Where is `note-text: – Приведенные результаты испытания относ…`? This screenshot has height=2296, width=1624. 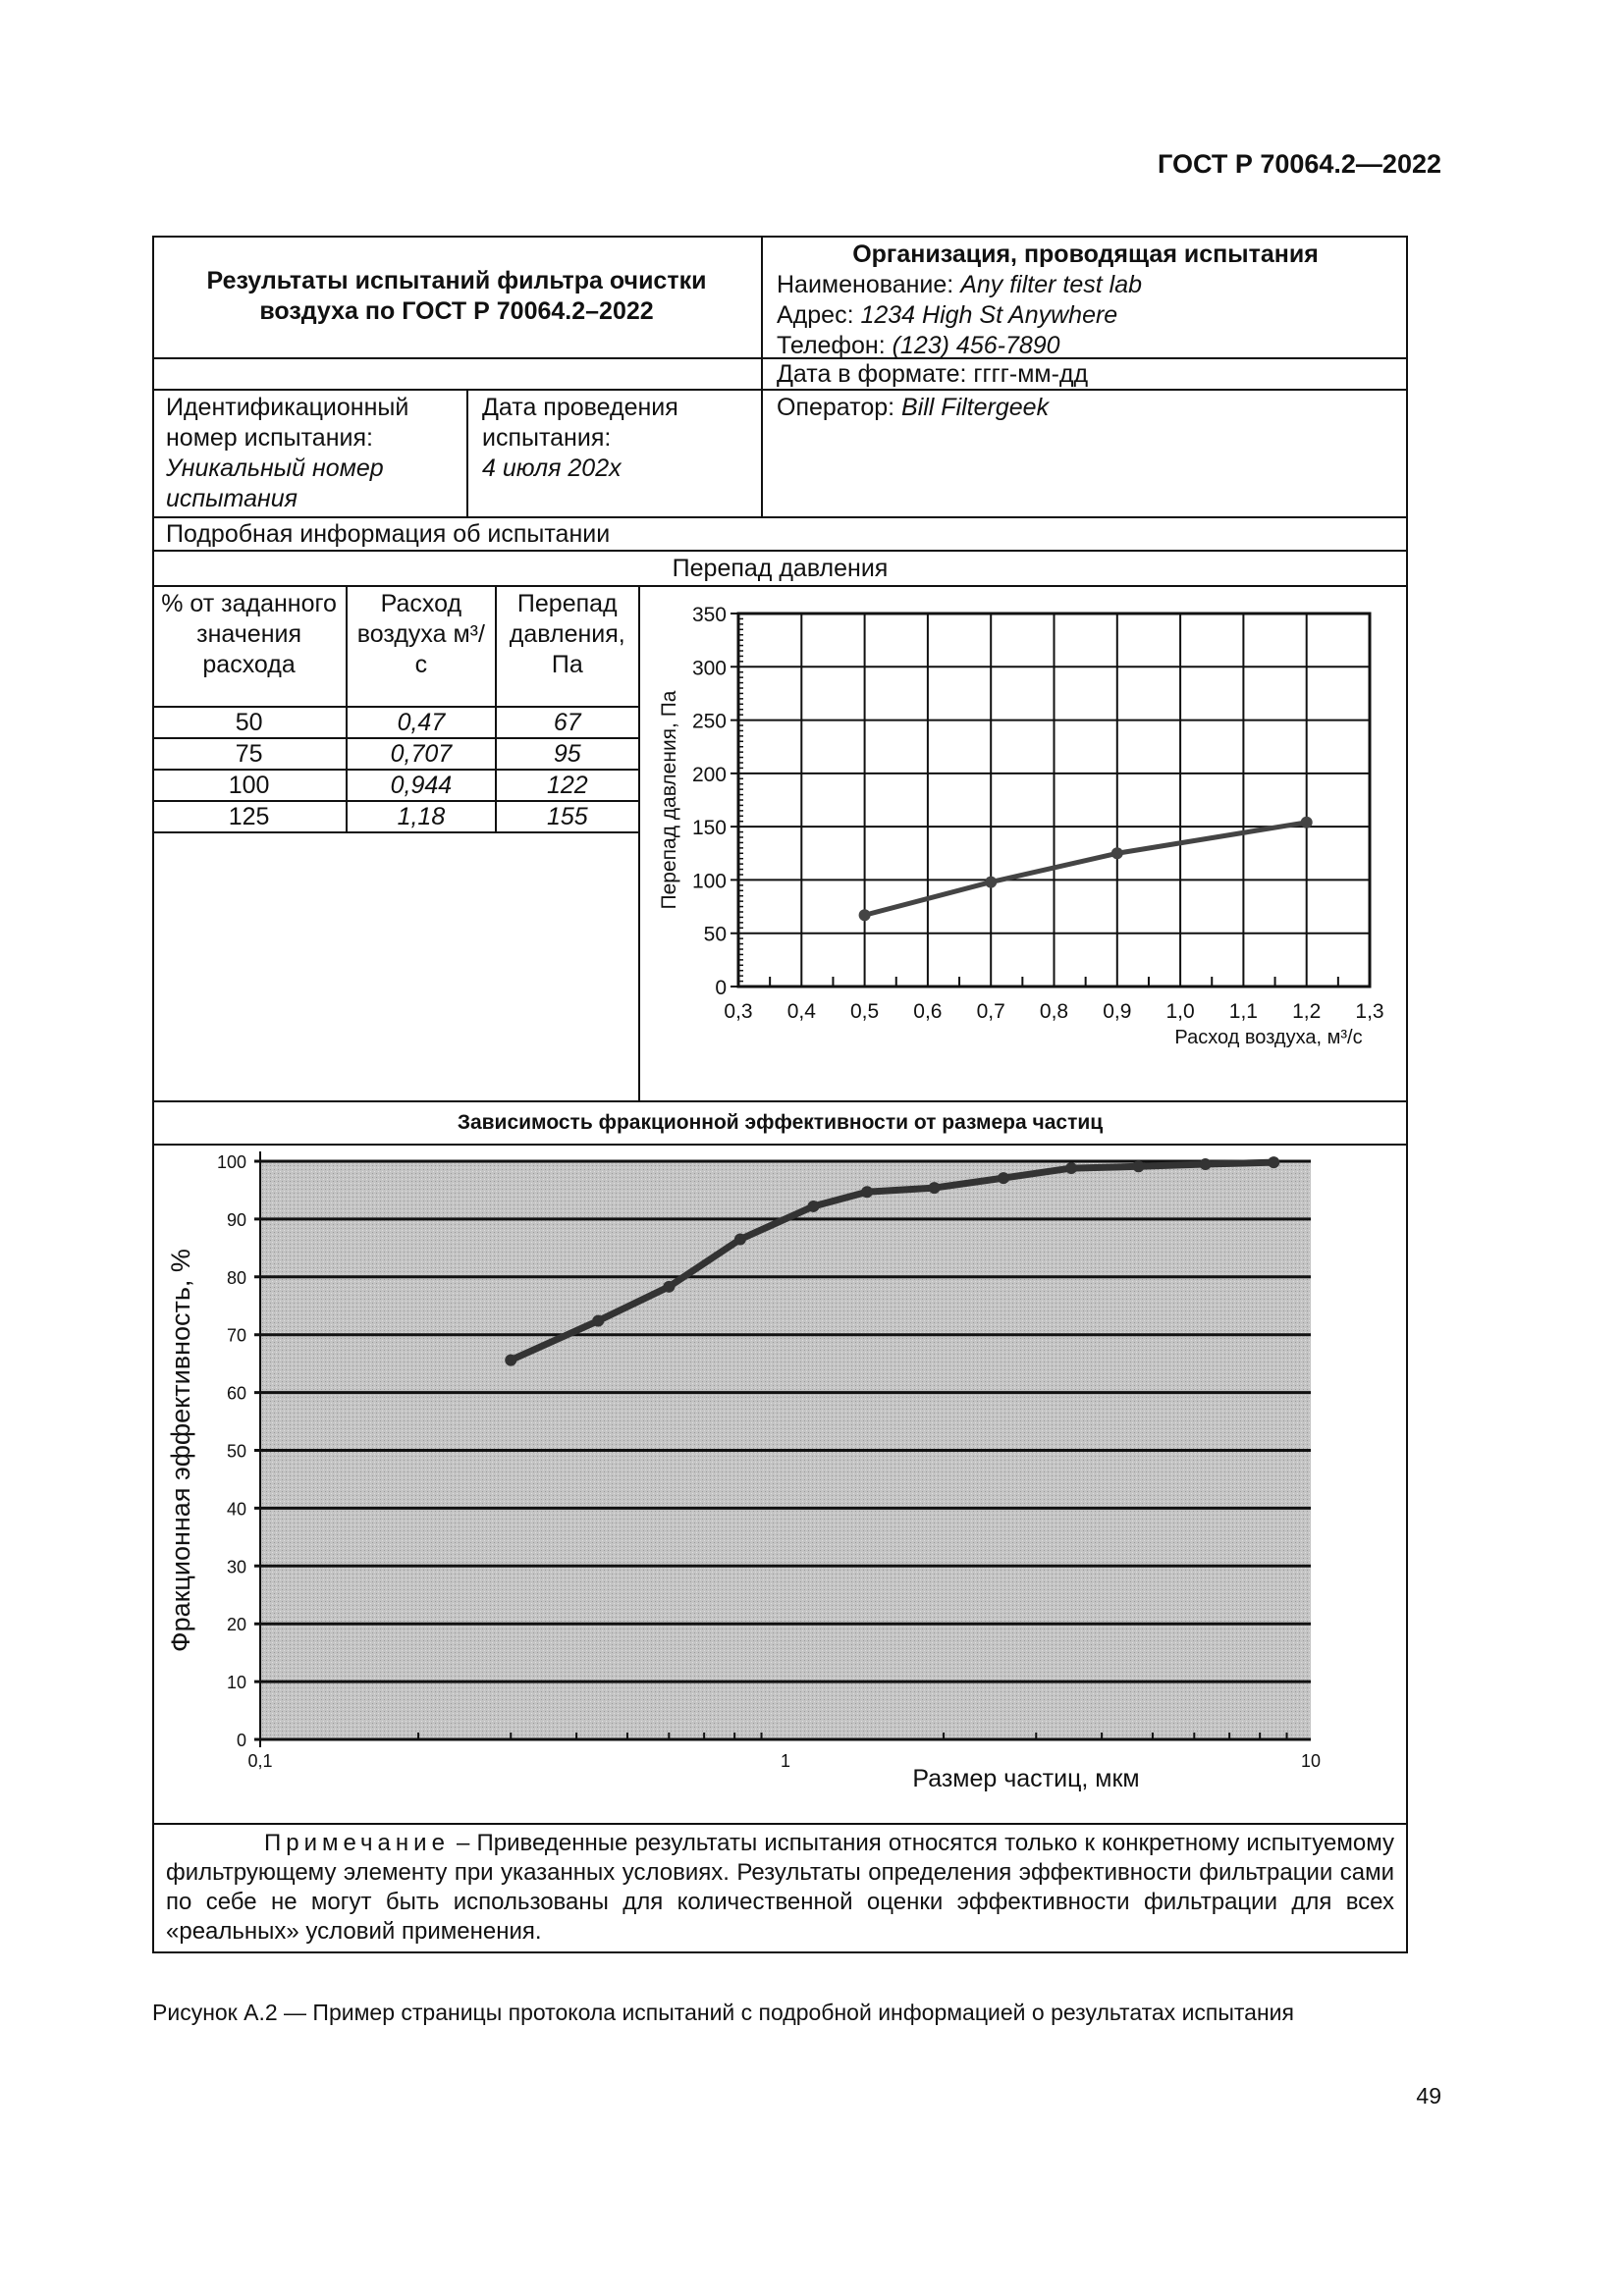
note-text: – Приведенные результаты испытания относ… is located at coordinates (780, 1887).